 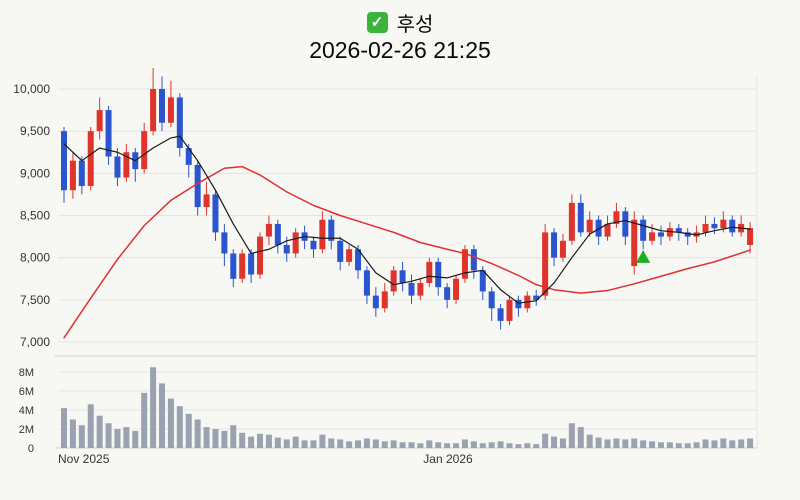 I want to click on buy-signal-marker, so click(x=643, y=256).